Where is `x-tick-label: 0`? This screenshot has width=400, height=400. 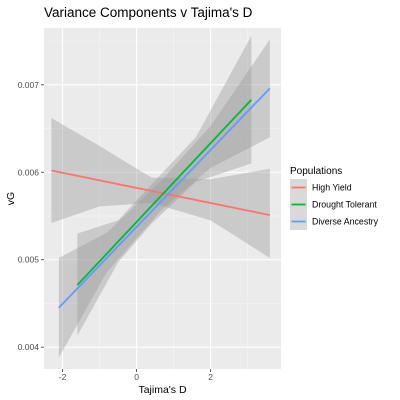
x-tick-label: 0 is located at coordinates (136, 377).